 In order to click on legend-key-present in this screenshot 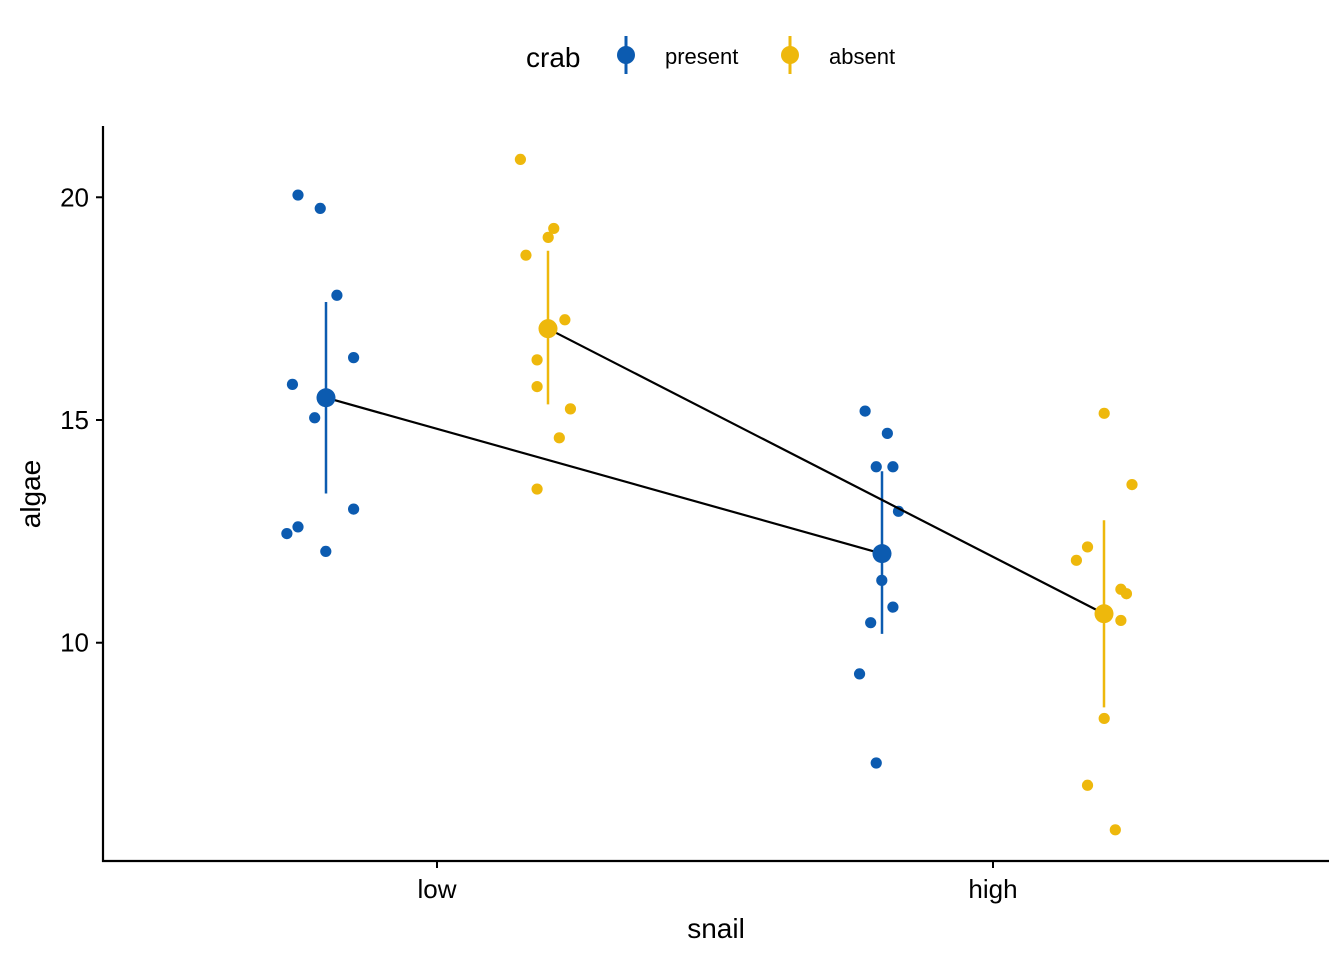, I will do `click(626, 55)`.